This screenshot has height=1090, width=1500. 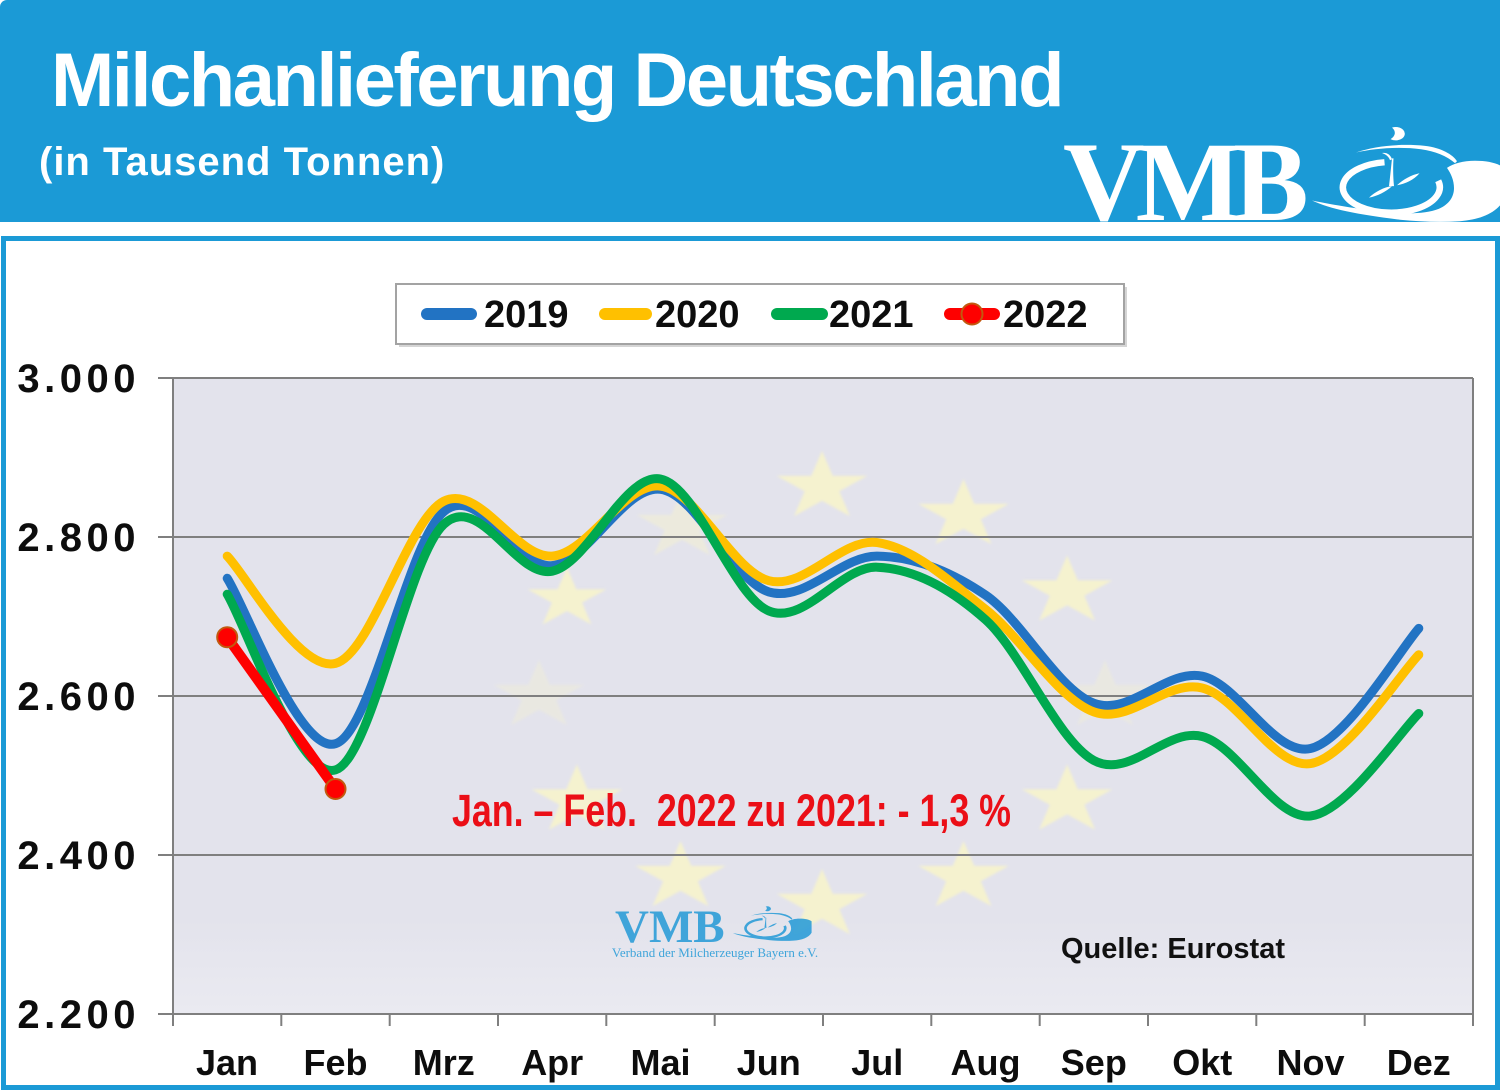 I want to click on svg-text:Jan. – Feb. 2022 zu 2021: - 1: Jan. – Feb. 2022 zu 2021: - 1,3 %, so click(x=731, y=810).